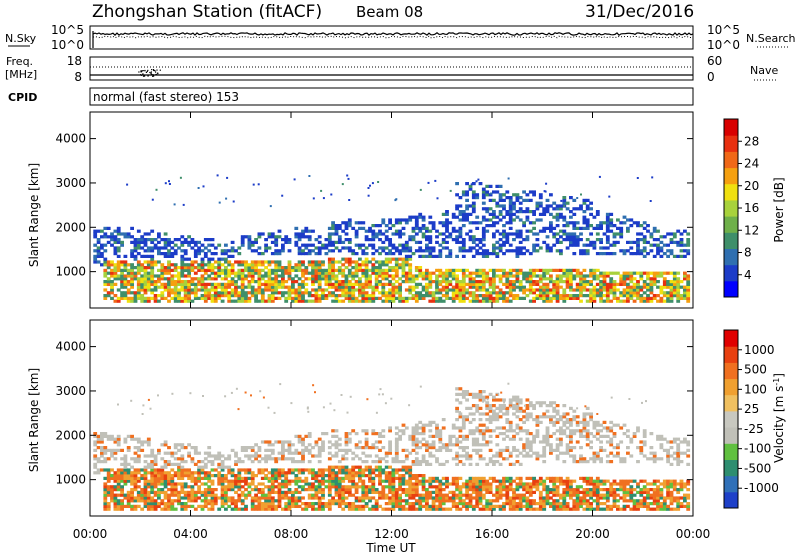  I want to click on colorbar-segment, so click(731, 176).